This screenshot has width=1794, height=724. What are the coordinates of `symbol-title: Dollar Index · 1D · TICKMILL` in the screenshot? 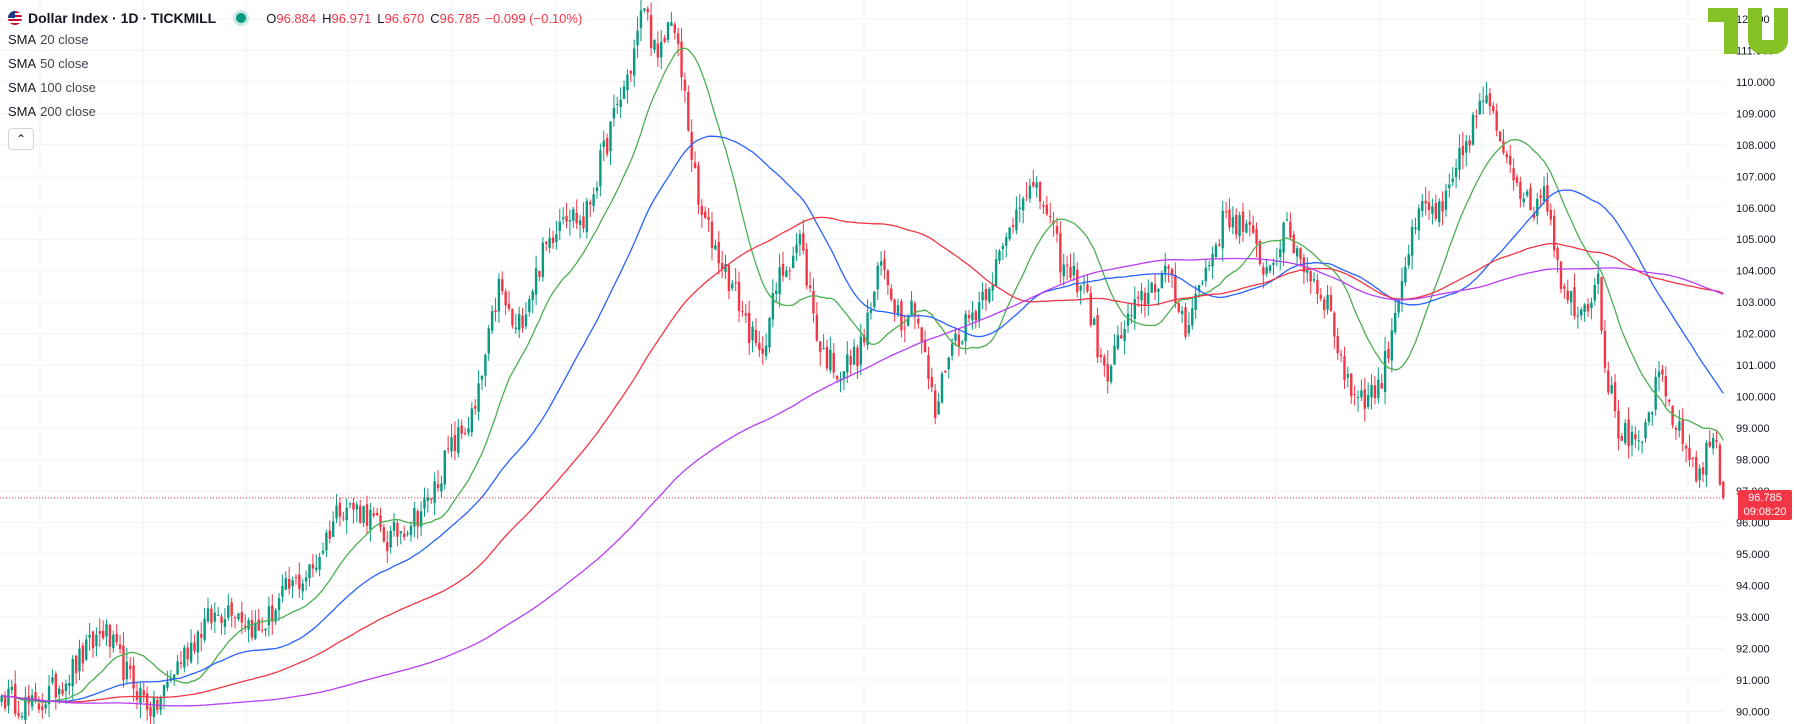 It's located at (122, 18).